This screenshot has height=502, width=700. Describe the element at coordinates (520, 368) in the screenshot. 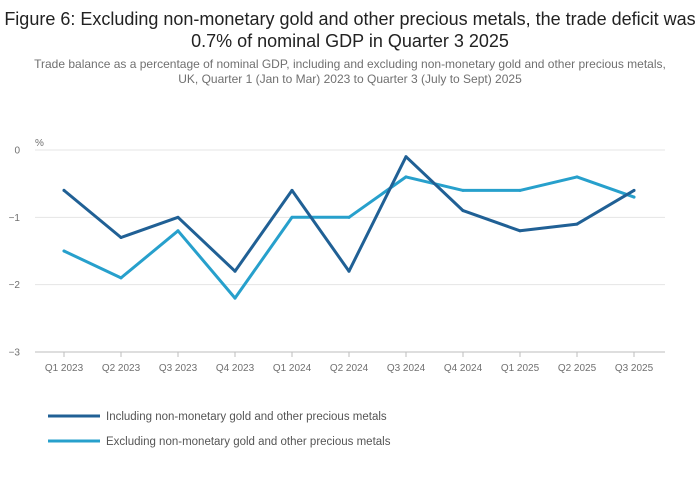

I see `x-tick-label: Q1 2025` at that location.